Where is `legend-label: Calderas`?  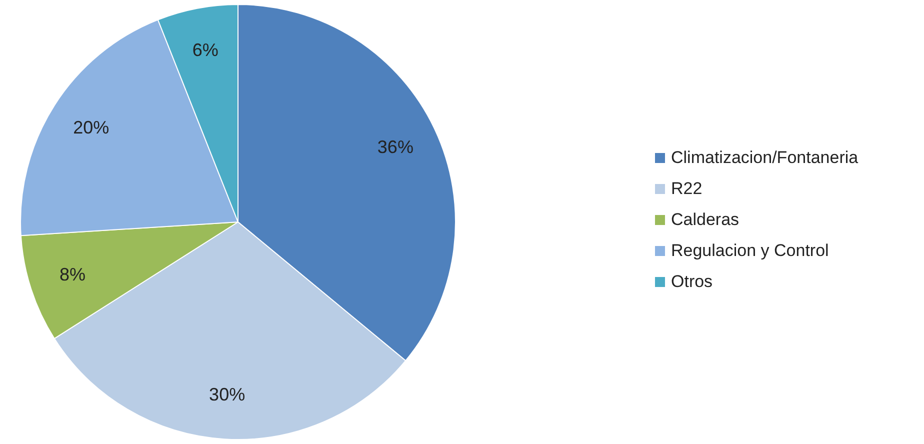 legend-label: Calderas is located at coordinates (705, 220).